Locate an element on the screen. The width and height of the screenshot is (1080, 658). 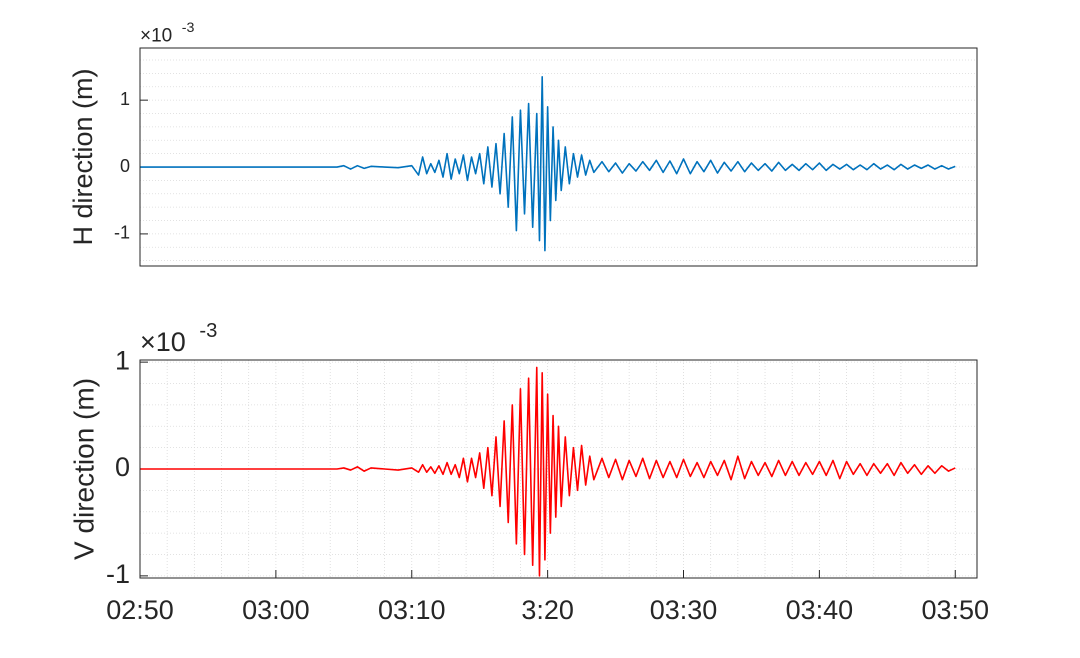
x-tick-label: 03:30 is located at coordinates (684, 610).